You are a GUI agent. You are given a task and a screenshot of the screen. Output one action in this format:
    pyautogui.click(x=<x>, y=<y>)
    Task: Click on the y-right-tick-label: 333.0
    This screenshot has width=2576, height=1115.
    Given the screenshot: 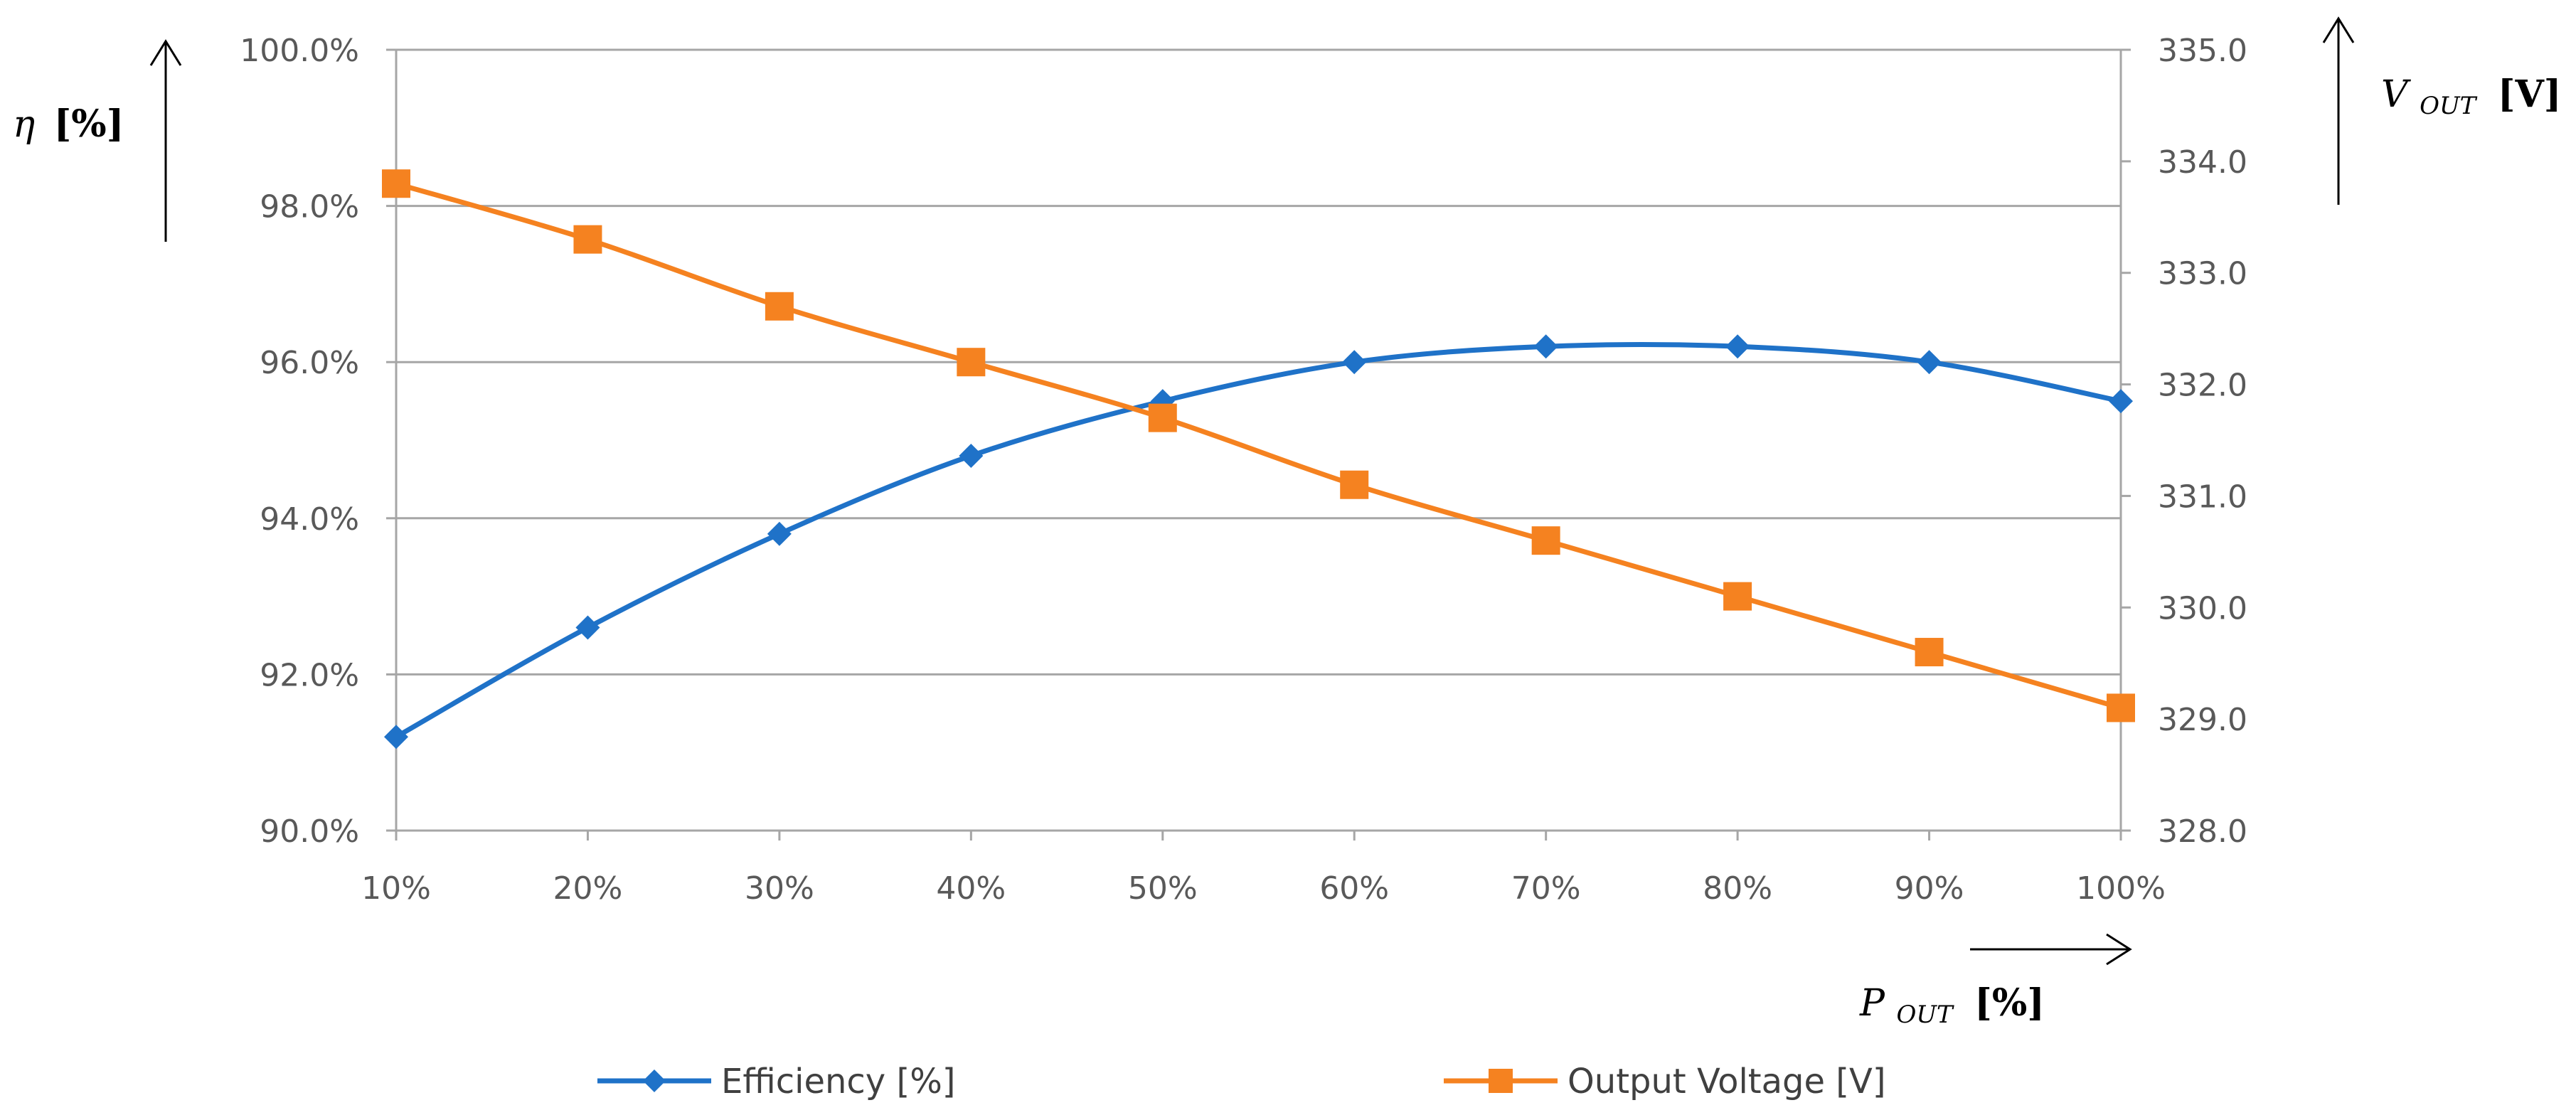 What is the action you would take?
    pyautogui.click(x=2202, y=274)
    